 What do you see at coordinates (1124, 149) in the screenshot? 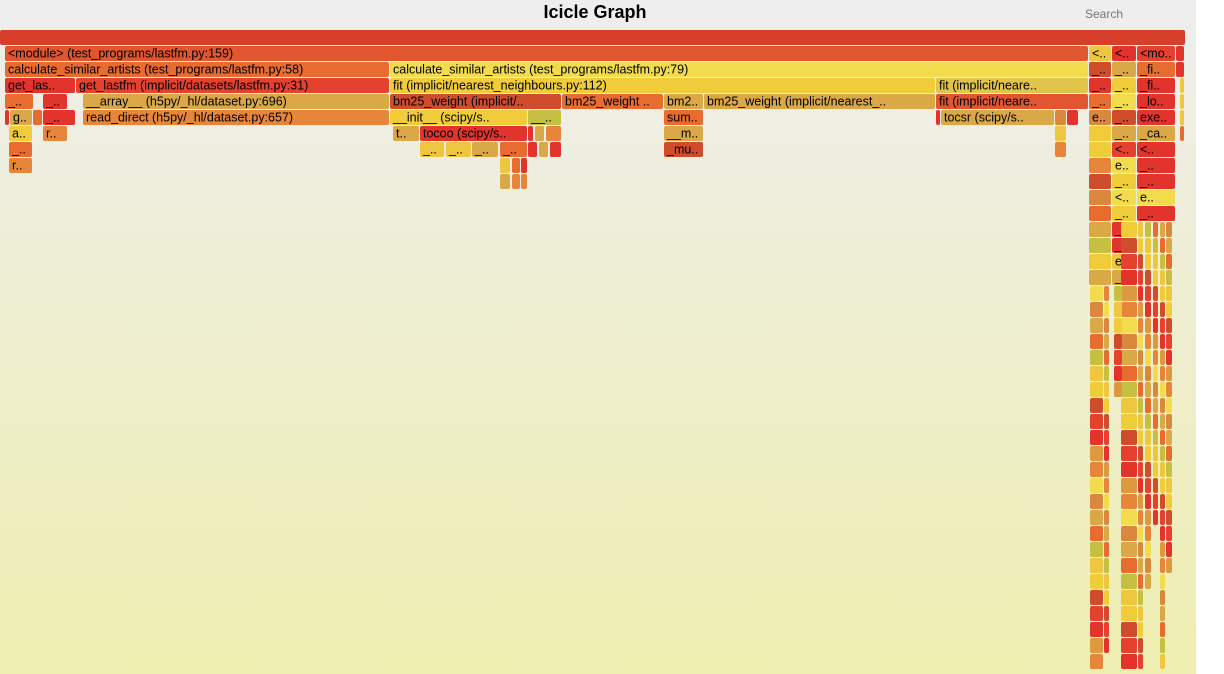
I see `frame-72: <..` at bounding box center [1124, 149].